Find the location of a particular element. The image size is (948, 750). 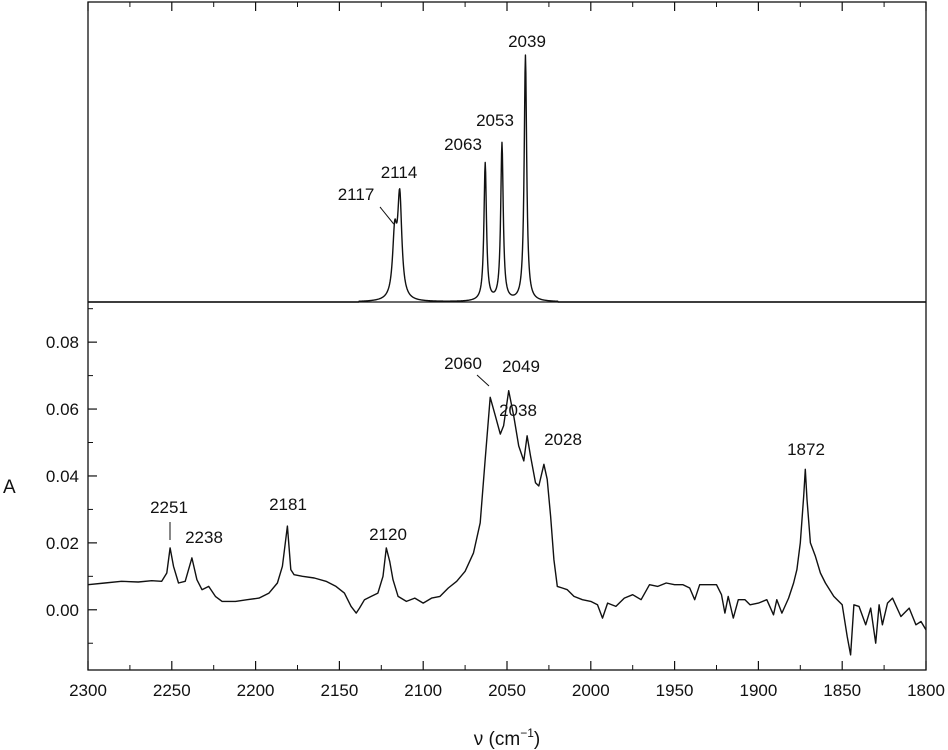

peak-label-2251: 2251 is located at coordinates (169, 507).